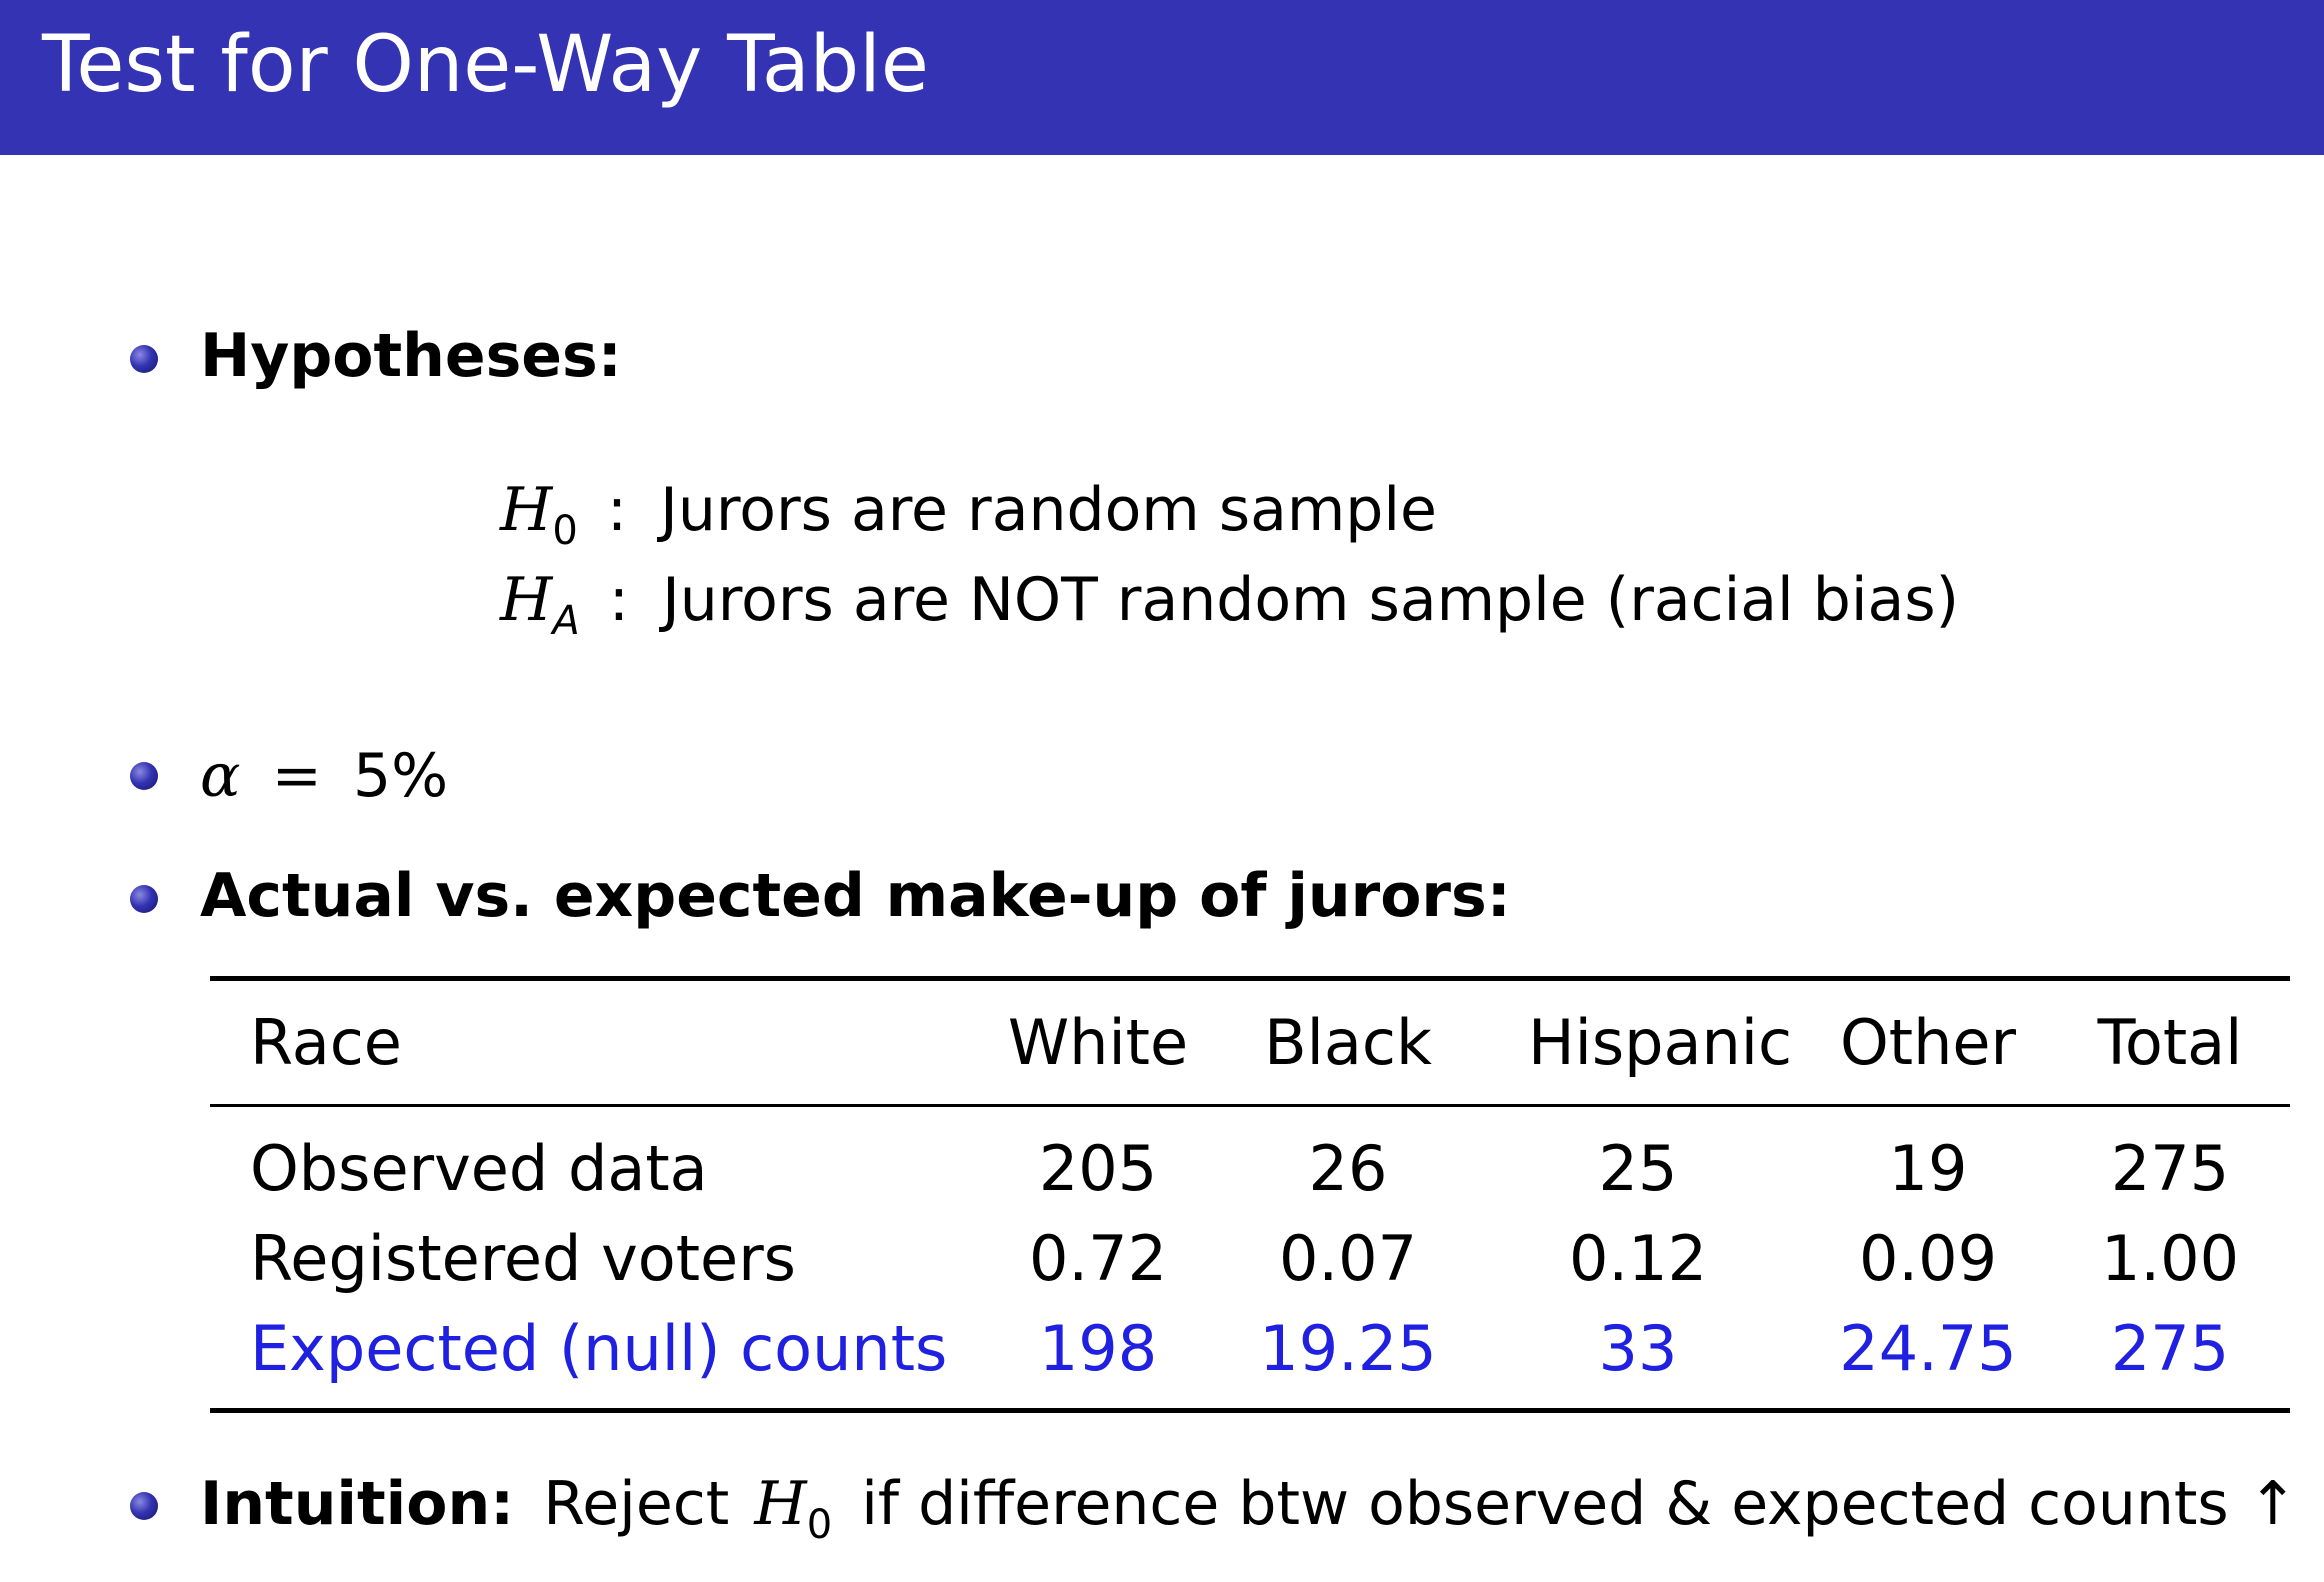 This screenshot has width=2324, height=1582. I want to click on header-black: Black, so click(1348, 1042).